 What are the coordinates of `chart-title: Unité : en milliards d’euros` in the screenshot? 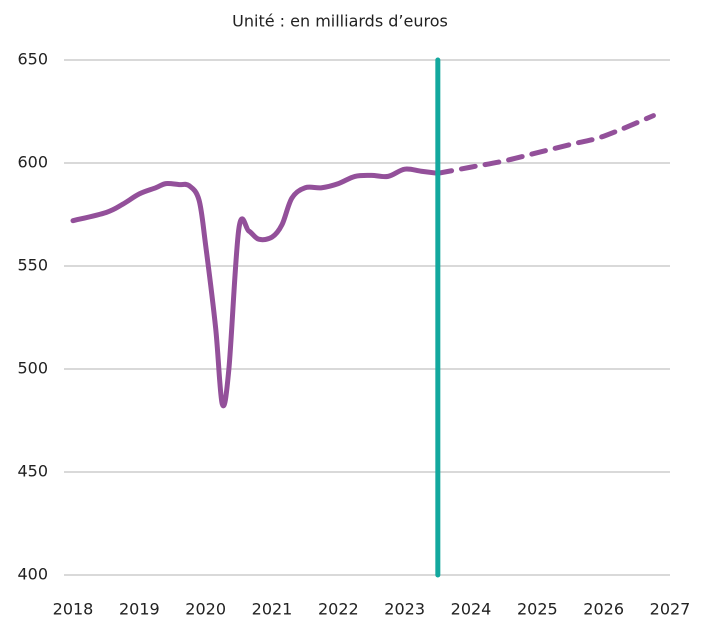 It's located at (340, 21).